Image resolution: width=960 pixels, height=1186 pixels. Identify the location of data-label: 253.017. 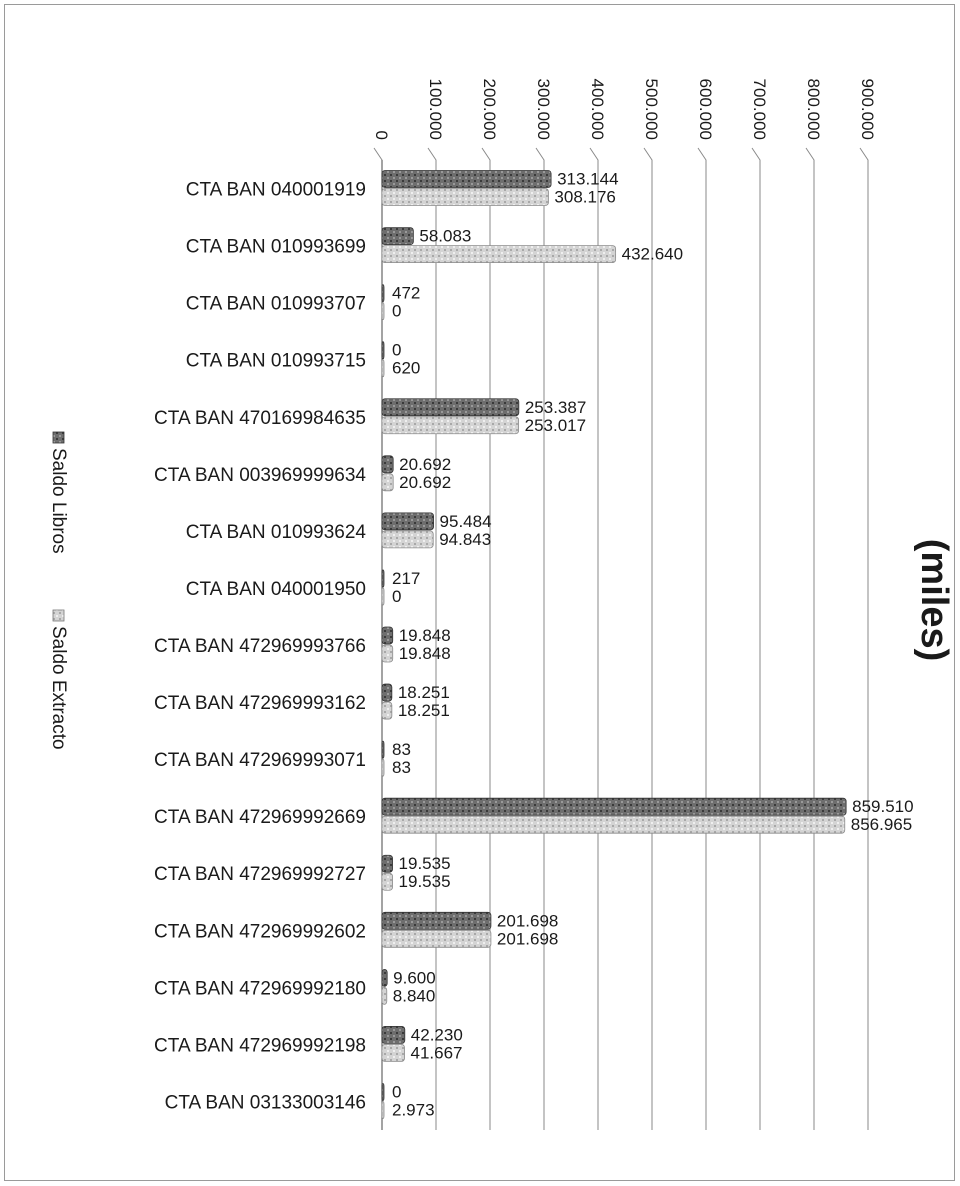
(555, 425).